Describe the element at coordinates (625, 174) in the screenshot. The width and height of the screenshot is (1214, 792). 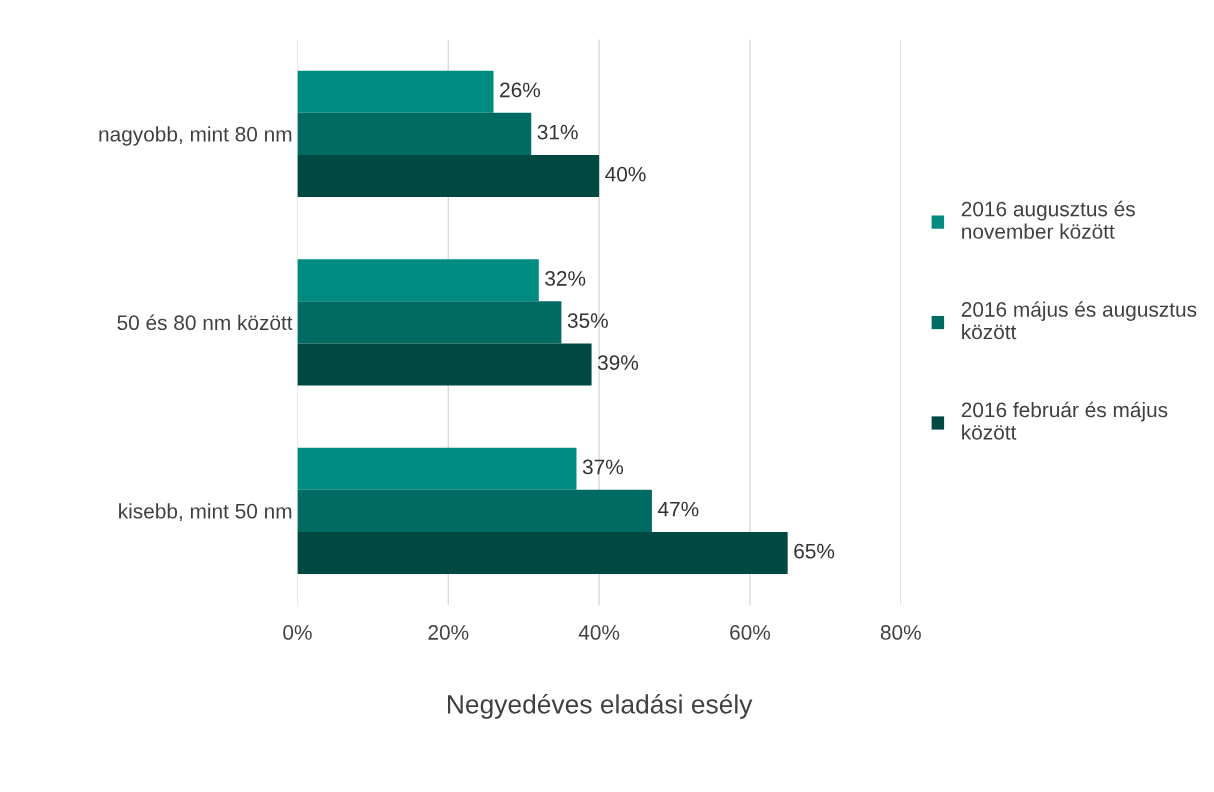
I see `data-label: 40%` at that location.